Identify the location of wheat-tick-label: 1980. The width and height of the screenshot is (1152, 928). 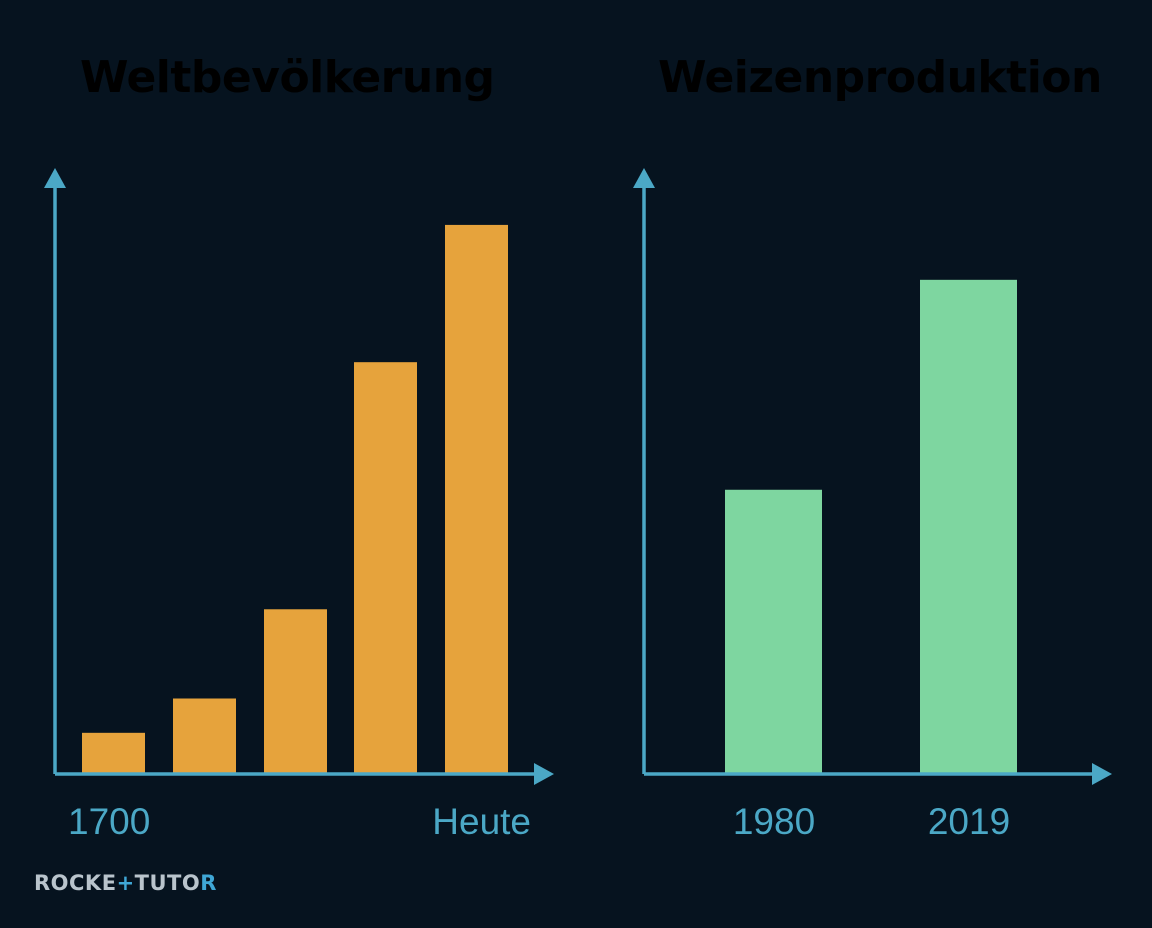
(774, 821).